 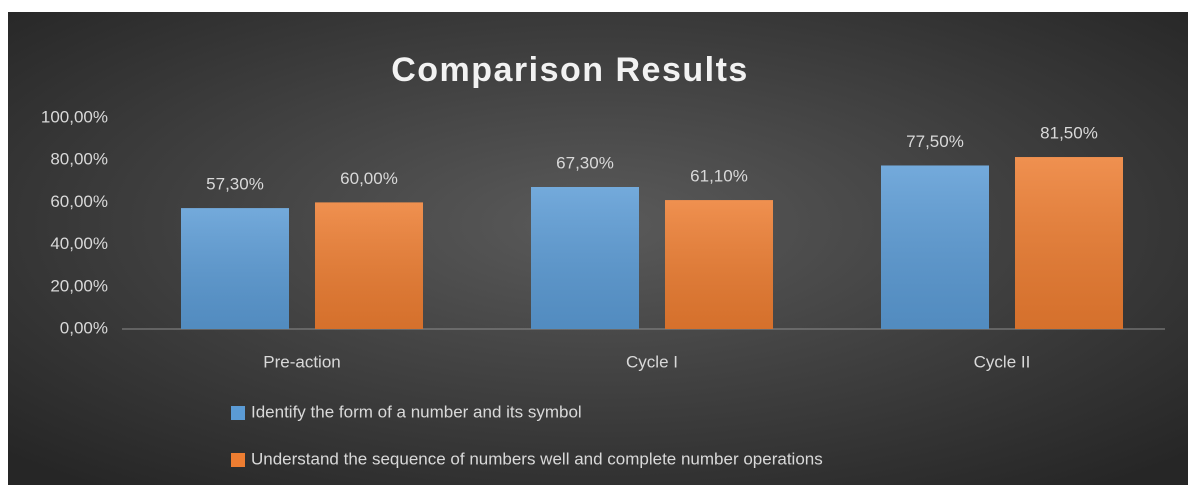 What do you see at coordinates (570, 70) in the screenshot?
I see `chart-title: Comparison Results` at bounding box center [570, 70].